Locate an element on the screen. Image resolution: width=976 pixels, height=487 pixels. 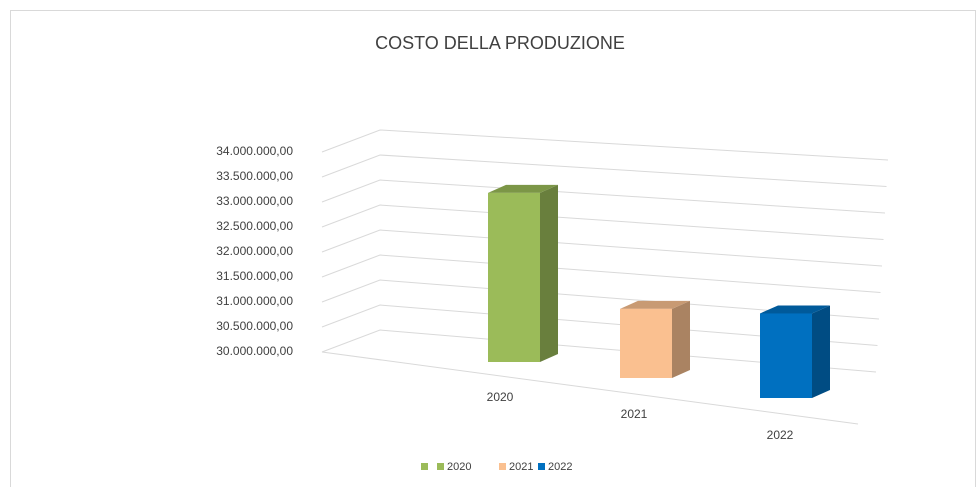
y-tick-label: 30.000.000,00 is located at coordinates (254, 351).